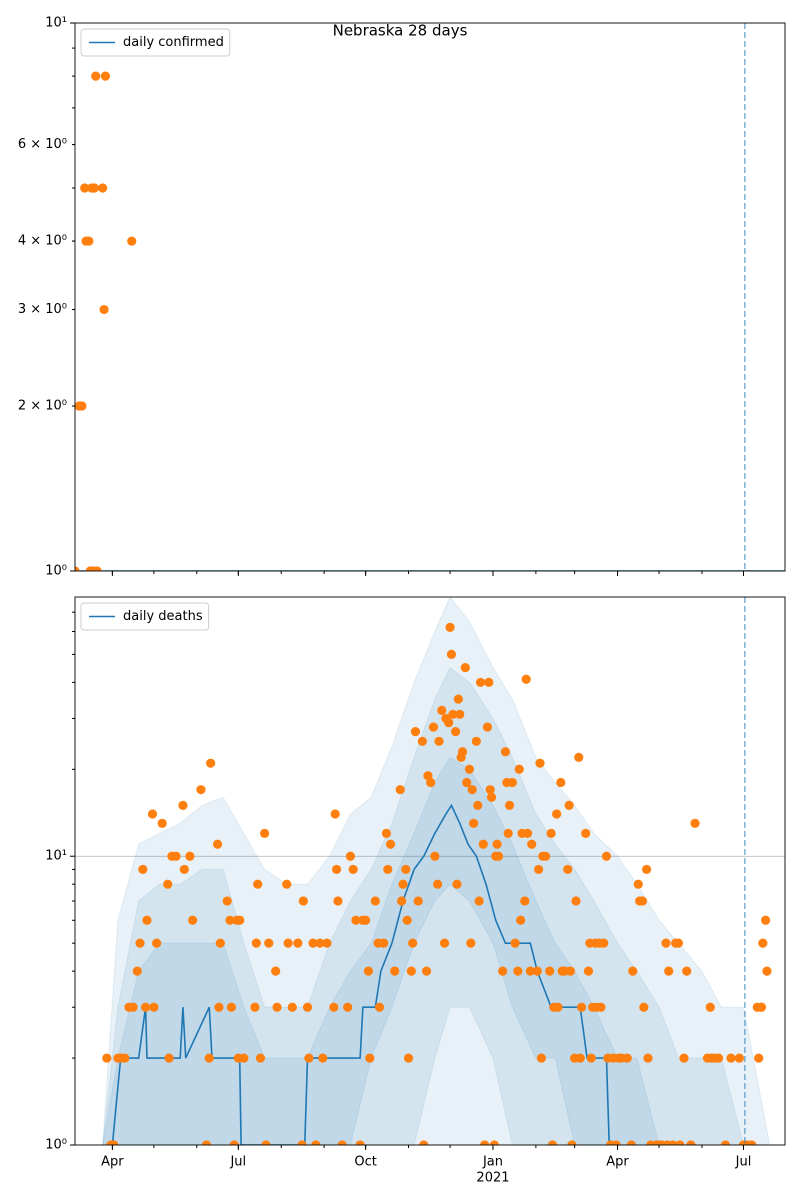  I want to click on y-tick-label: 2 × 10⁰, so click(42, 406).